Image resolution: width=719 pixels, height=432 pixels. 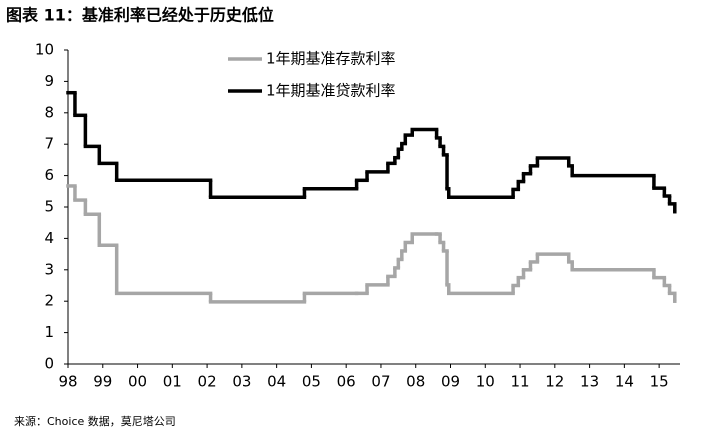 I want to click on source-note: 来源：Choice 数据，莫尼塔公司, so click(x=95, y=421).